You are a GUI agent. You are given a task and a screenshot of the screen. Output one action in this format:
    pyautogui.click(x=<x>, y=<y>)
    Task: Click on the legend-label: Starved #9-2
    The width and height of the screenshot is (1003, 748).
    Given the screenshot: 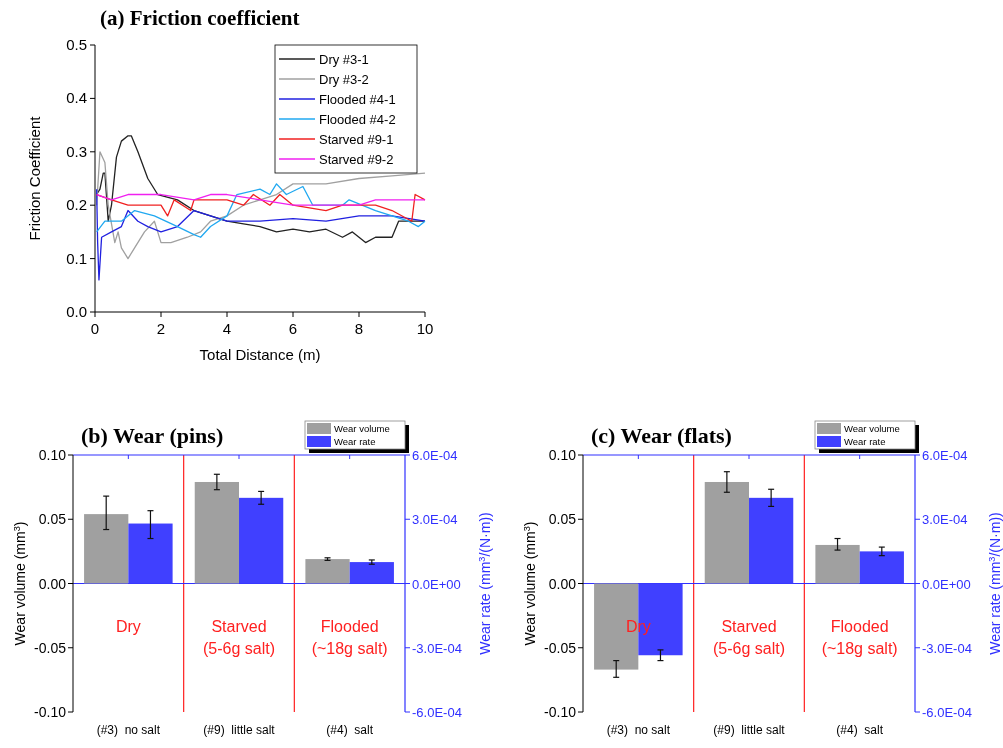 What is the action you would take?
    pyautogui.click(x=356, y=159)
    